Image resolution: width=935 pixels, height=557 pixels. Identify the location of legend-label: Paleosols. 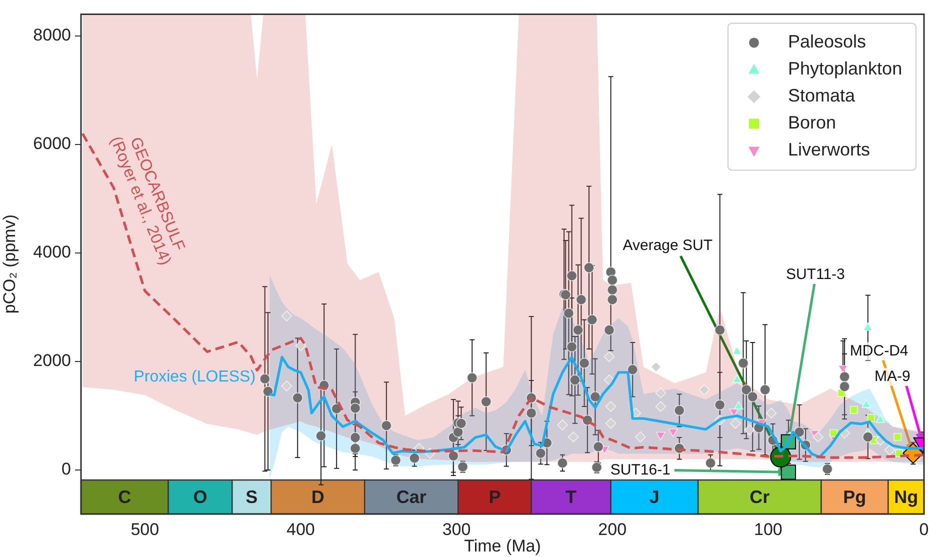
(827, 42).